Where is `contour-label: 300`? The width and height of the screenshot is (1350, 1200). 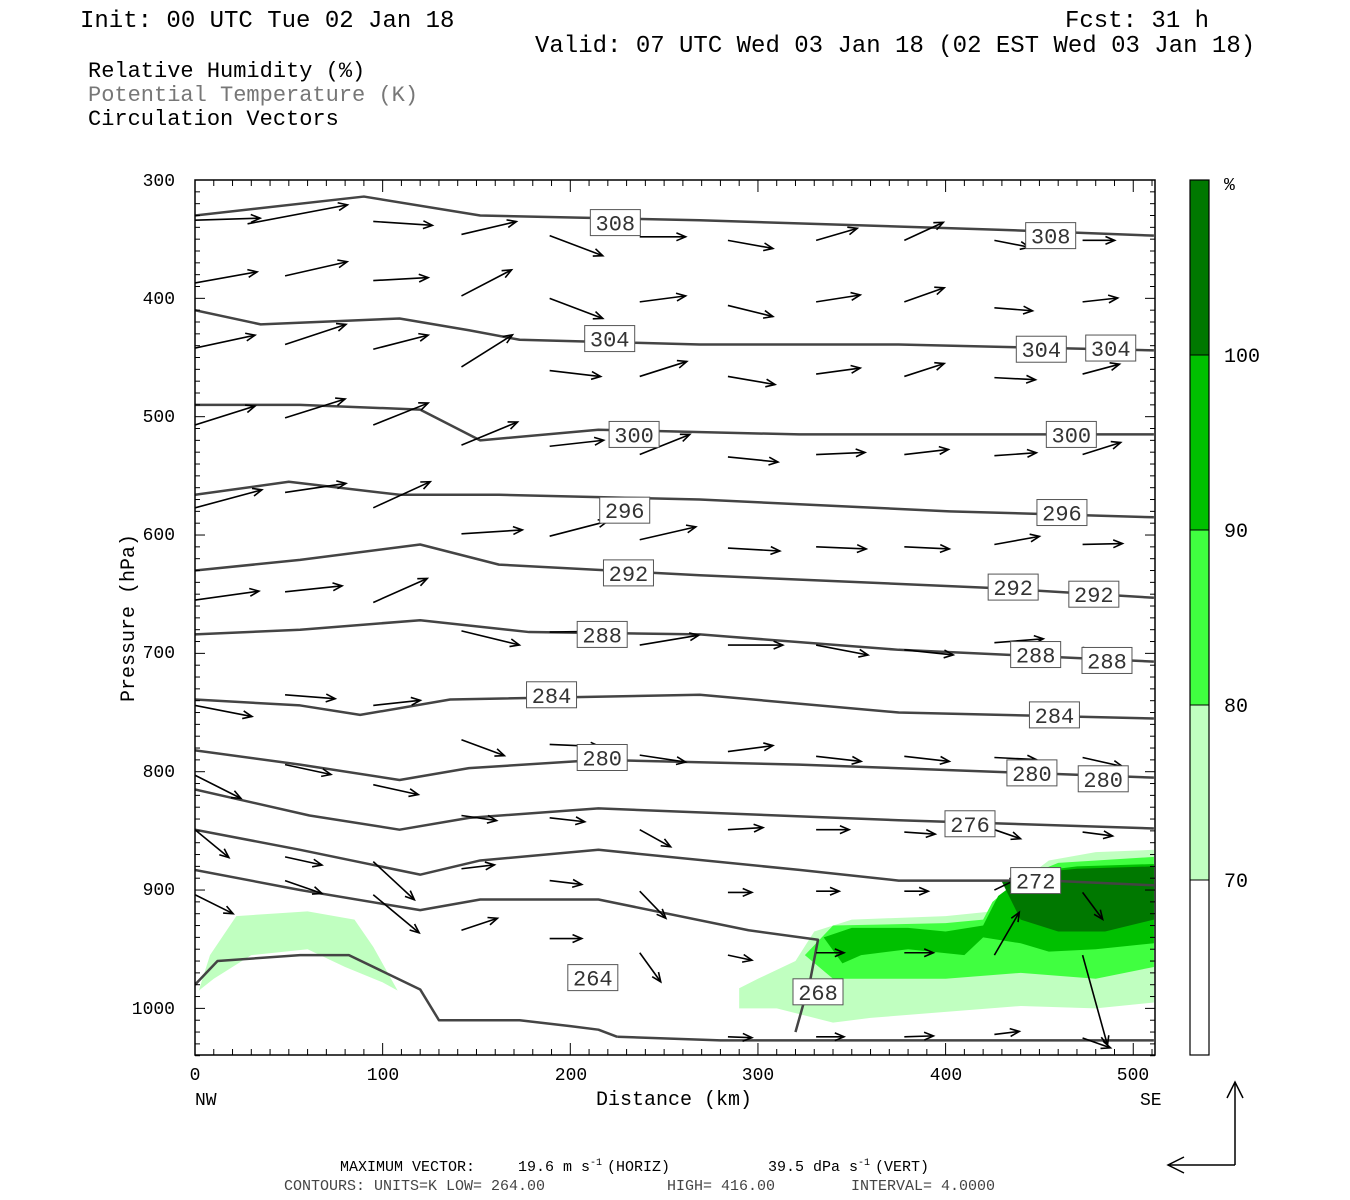 contour-label: 300 is located at coordinates (1072, 436).